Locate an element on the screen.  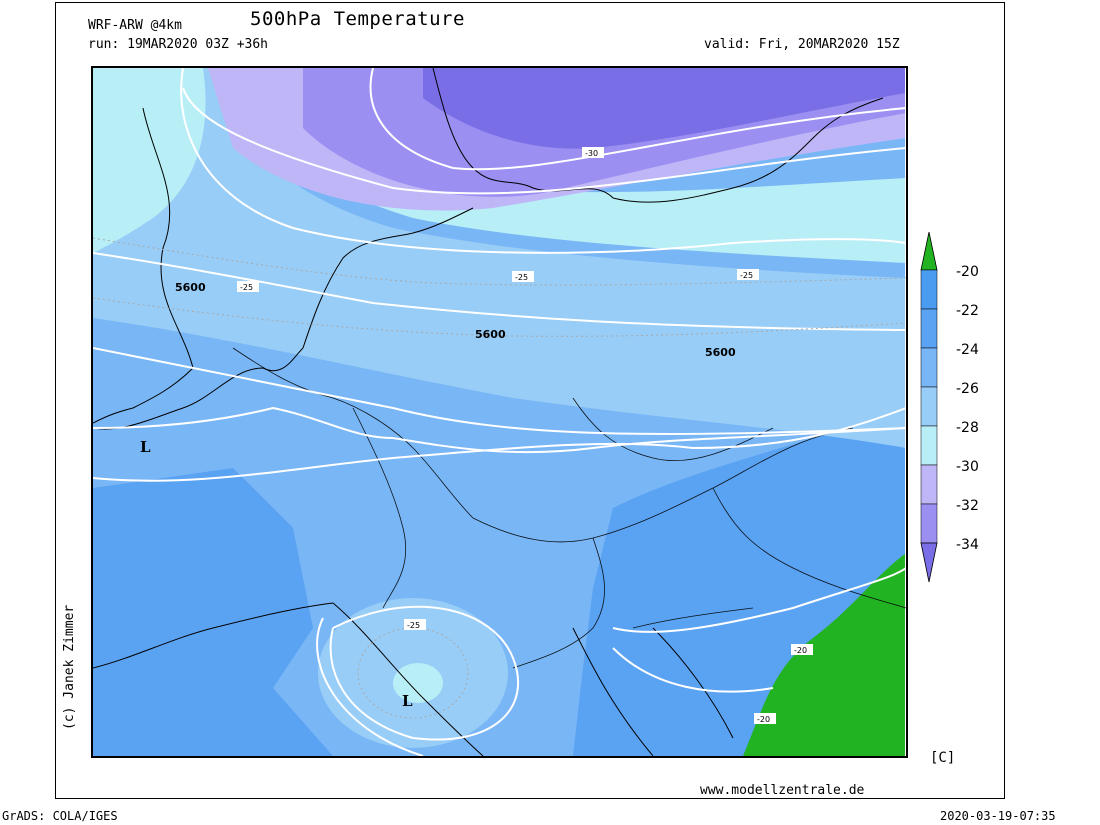
low-marker-italy: L is located at coordinates (407, 701).